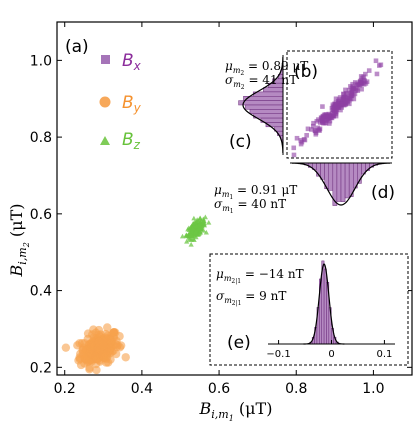 This screenshot has width=415, height=428. I want to click on y-axis-label: Bi,m2 (μT), so click(19, 241).